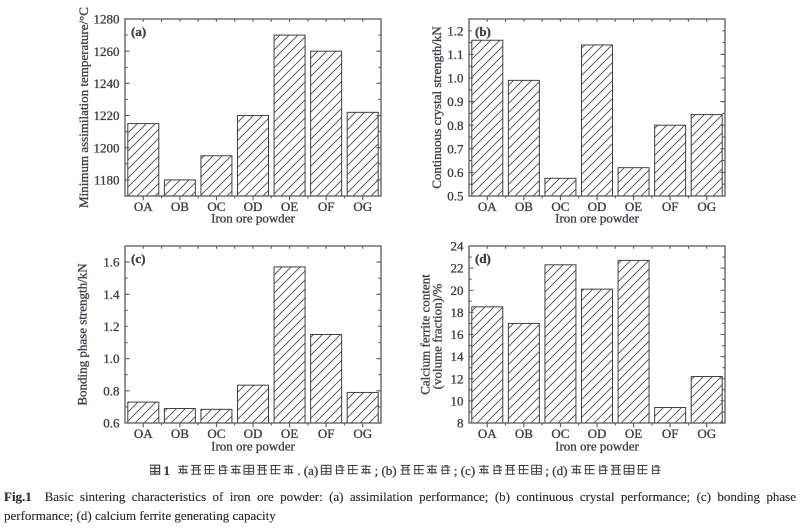  I want to click on svg-text: 10, so click(457, 400).